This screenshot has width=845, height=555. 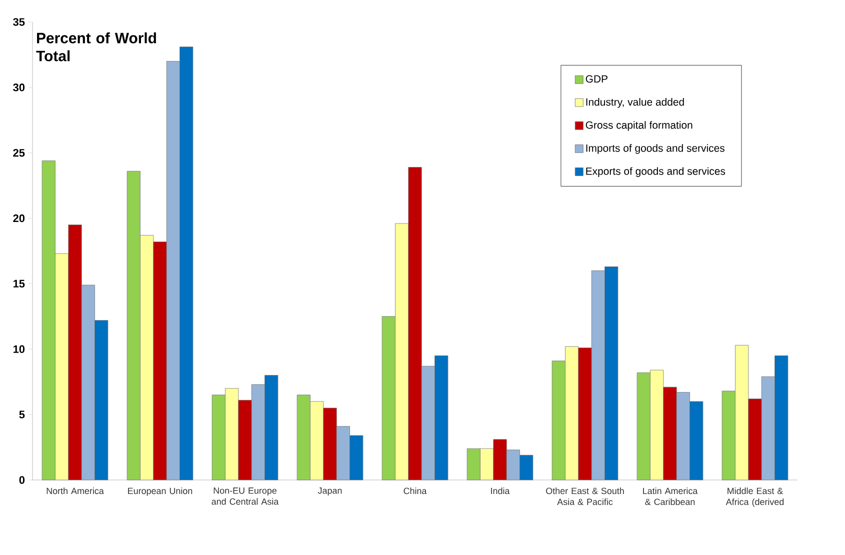 I want to click on x-tick-label: Non-EU Europe and Central Asia, so click(x=245, y=496).